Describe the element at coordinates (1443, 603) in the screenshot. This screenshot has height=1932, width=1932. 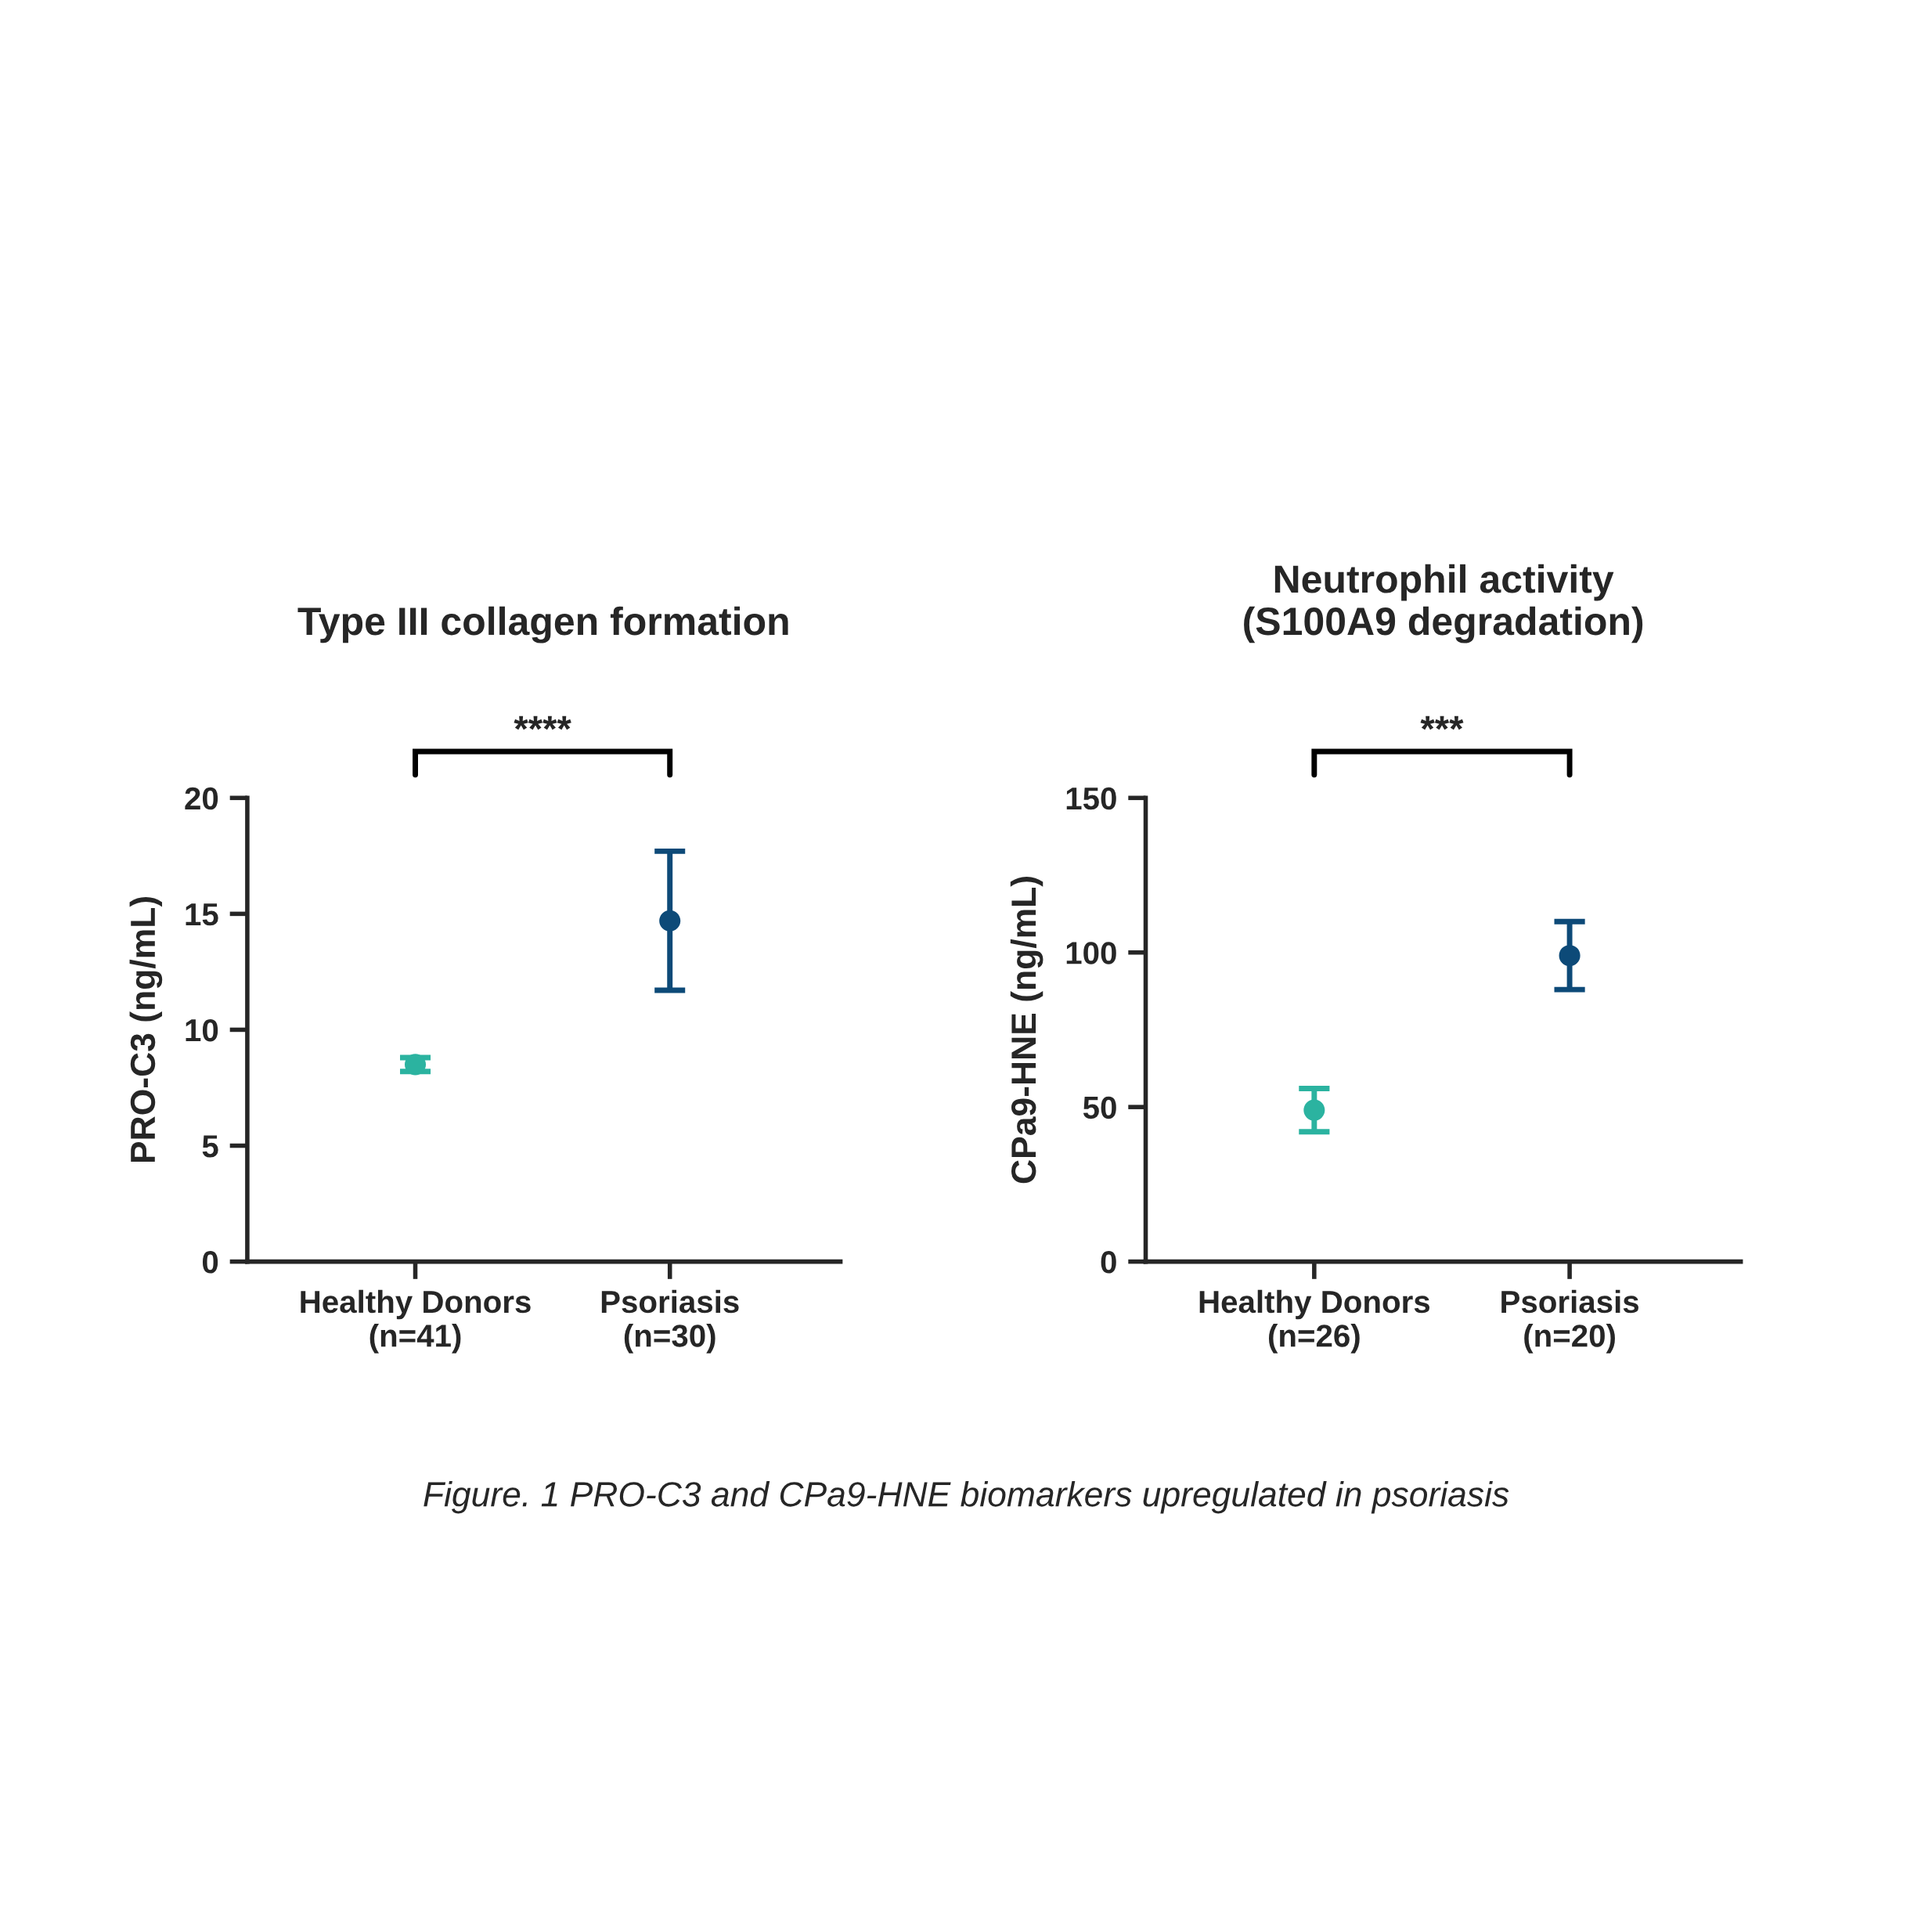
I see `chart-title: Neutrophil activity (S100A9 degradation)` at that location.